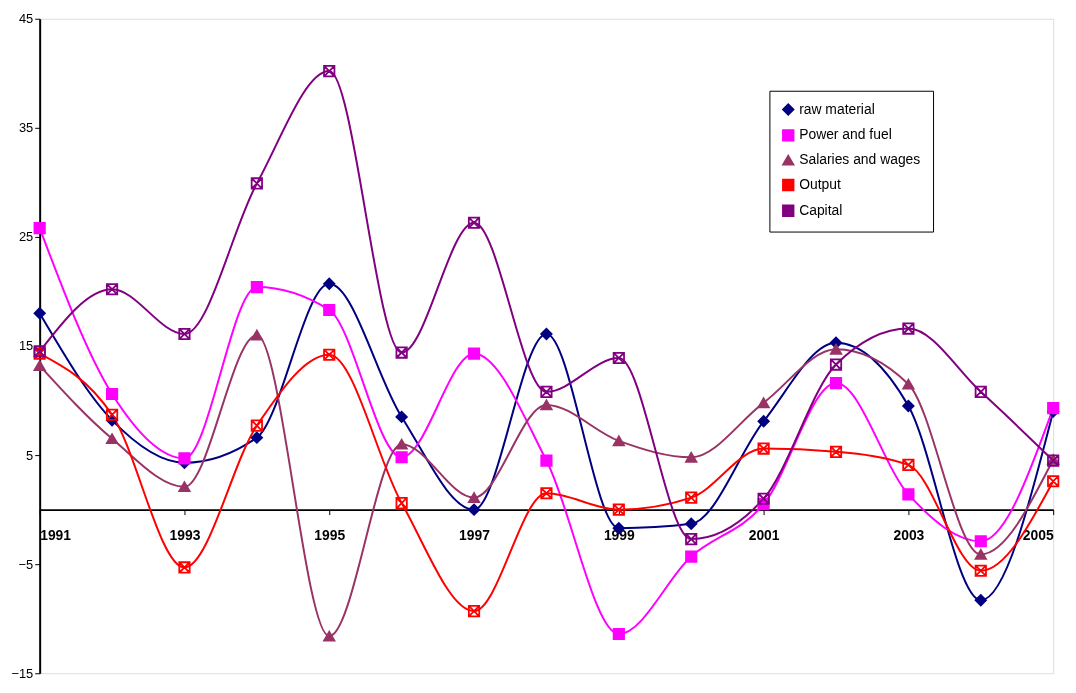  I want to click on x-tick-label: 2003, so click(909, 534).